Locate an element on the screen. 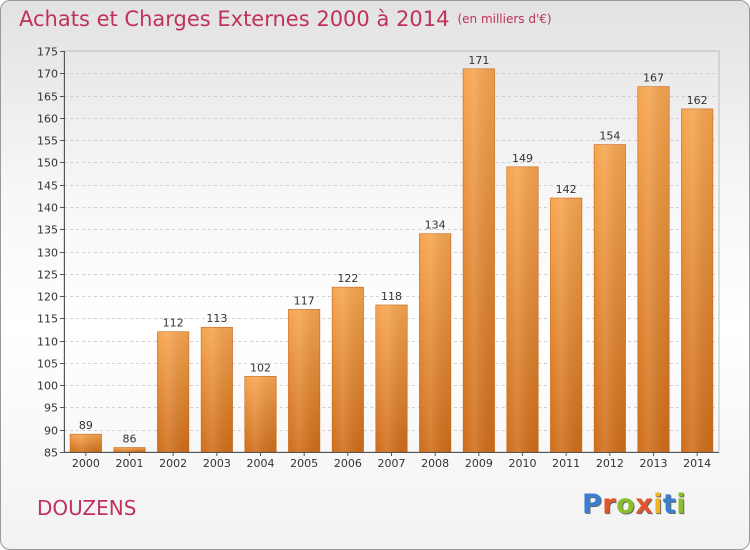 The width and height of the screenshot is (750, 550). logo-letter: P is located at coordinates (592, 504).